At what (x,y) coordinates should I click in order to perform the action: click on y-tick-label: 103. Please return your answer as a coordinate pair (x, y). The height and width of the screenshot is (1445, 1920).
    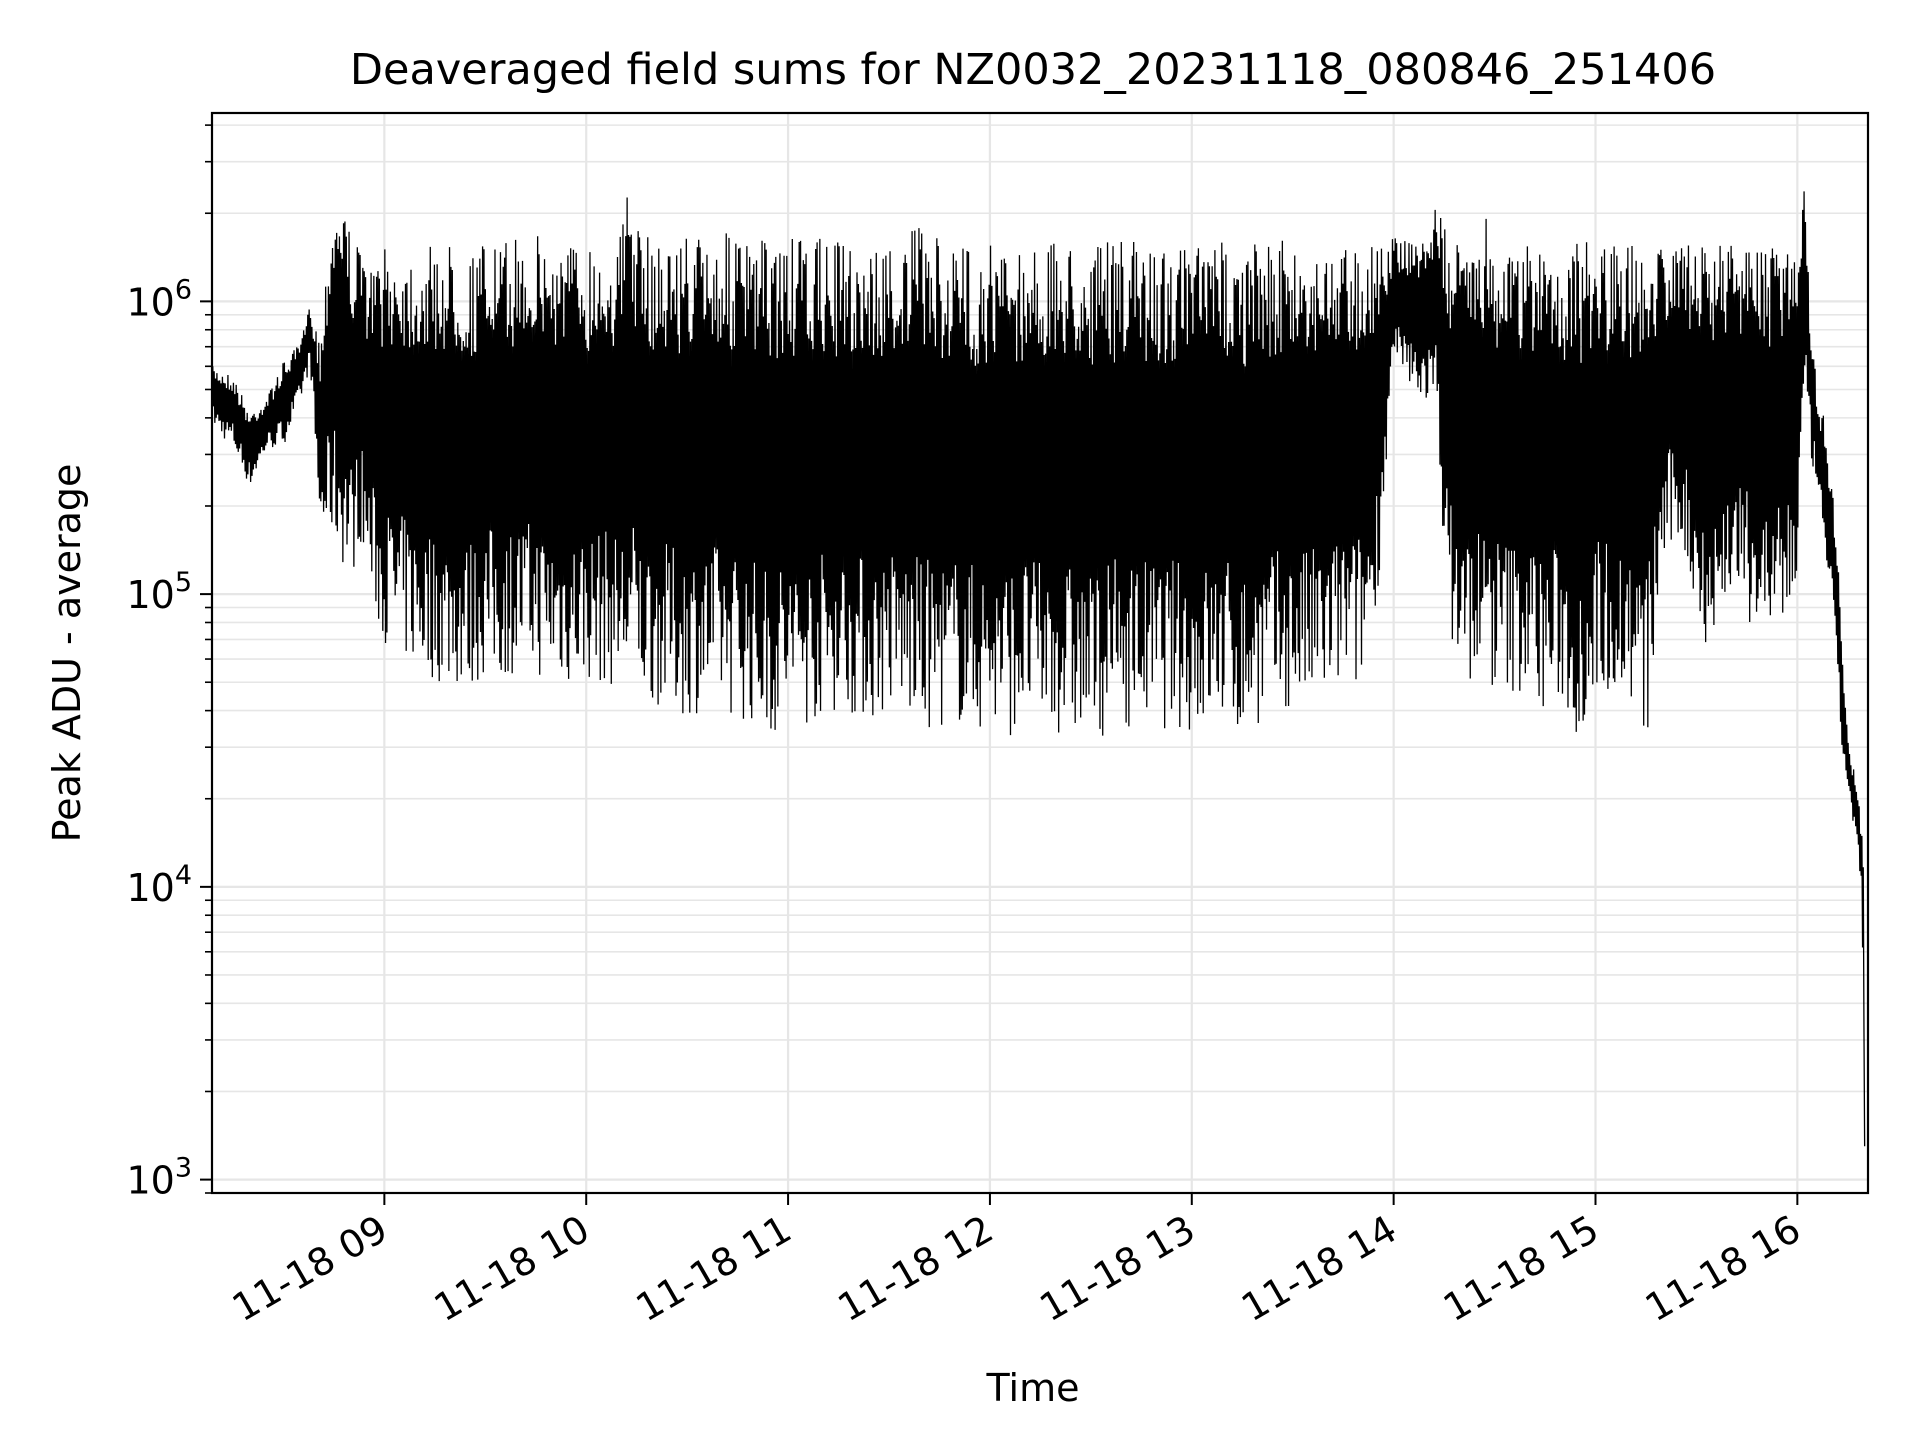
    Looking at the image, I should click on (159, 1178).